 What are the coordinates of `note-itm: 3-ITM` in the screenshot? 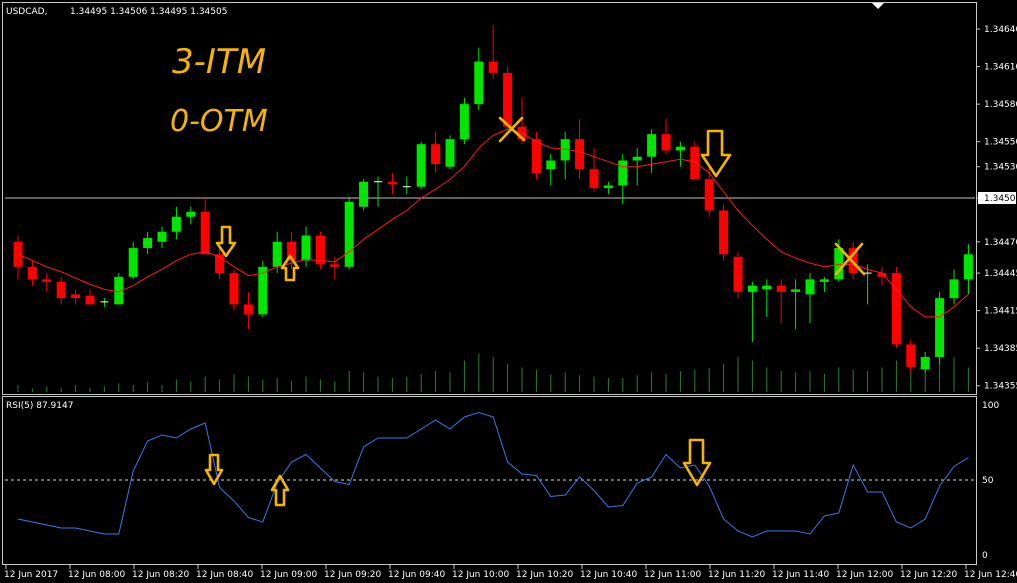 It's located at (219, 62).